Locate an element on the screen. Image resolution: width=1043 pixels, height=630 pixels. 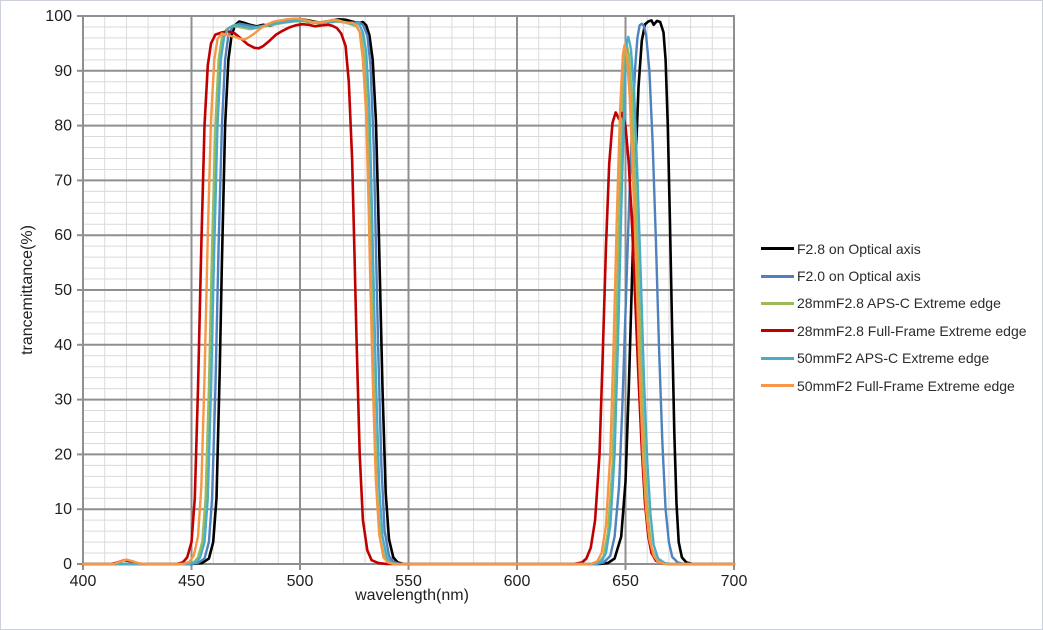
legend-item: 28mmF2.8 APS-C Extreme edge is located at coordinates (894, 303).